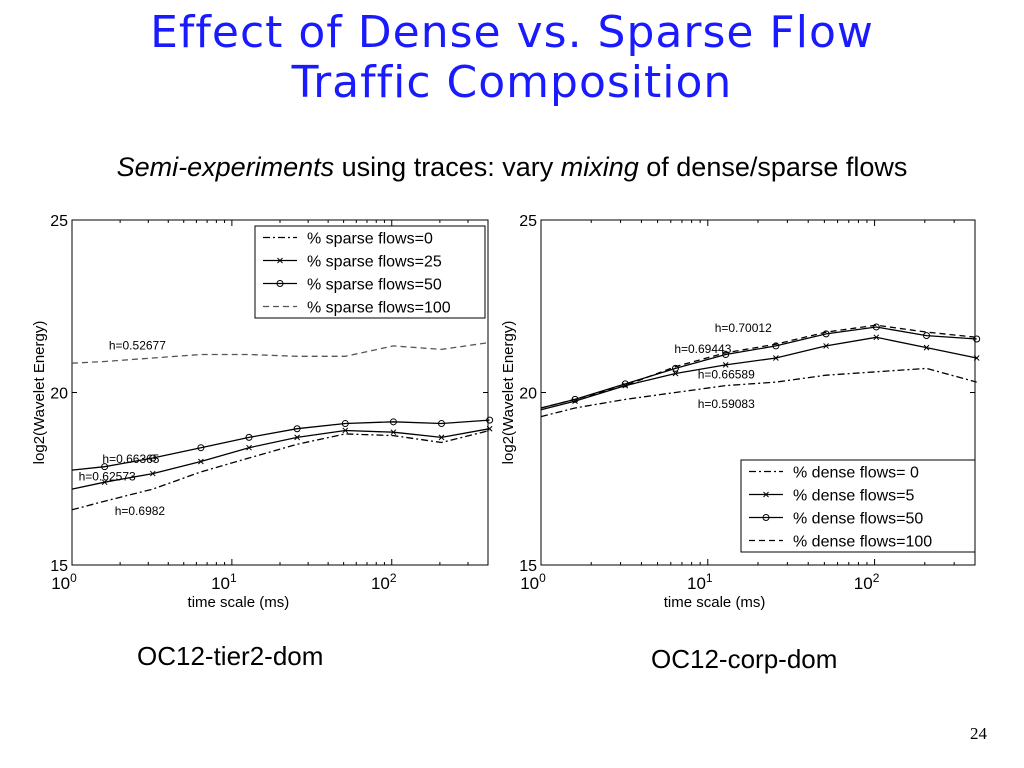 The width and height of the screenshot is (1024, 768). I want to click on right-y-axis-label: log2(Wavelet Energy), so click(508, 393).